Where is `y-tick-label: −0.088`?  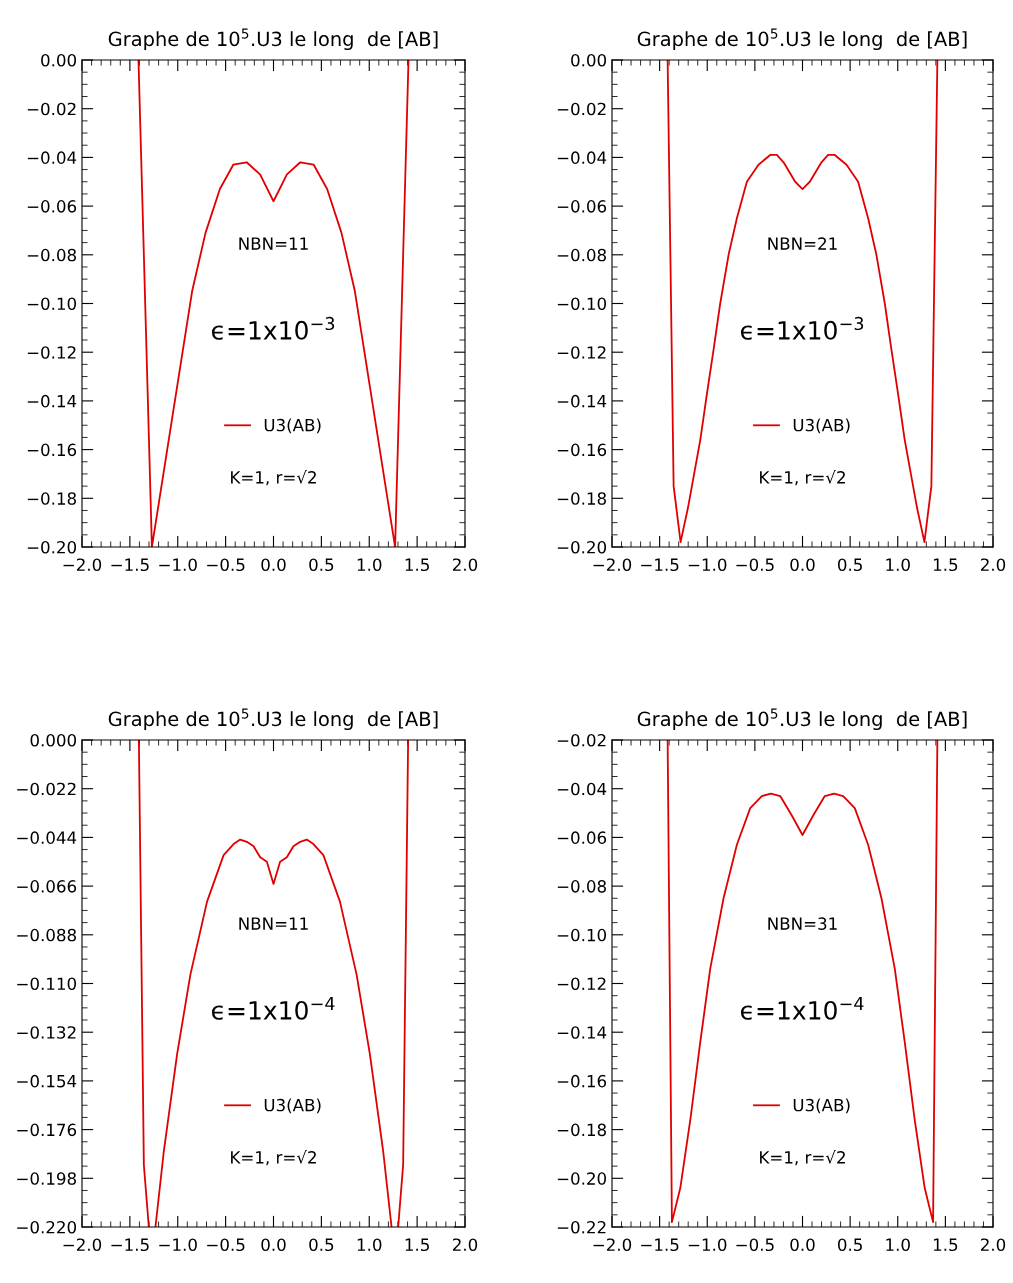 y-tick-label: −0.088 is located at coordinates (46, 935).